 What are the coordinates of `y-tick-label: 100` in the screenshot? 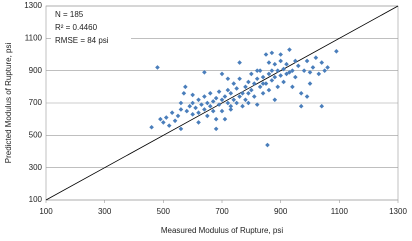 It's located at (36, 199).